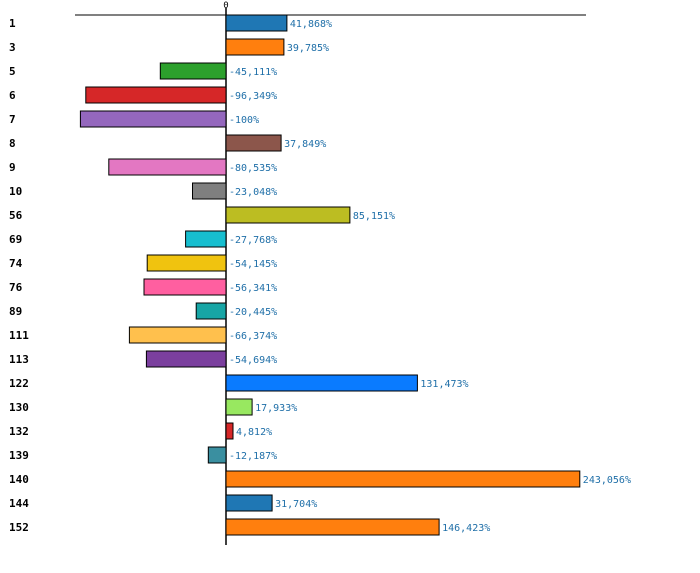  Describe the element at coordinates (19, 407) in the screenshot. I see `category-label: 130` at that location.